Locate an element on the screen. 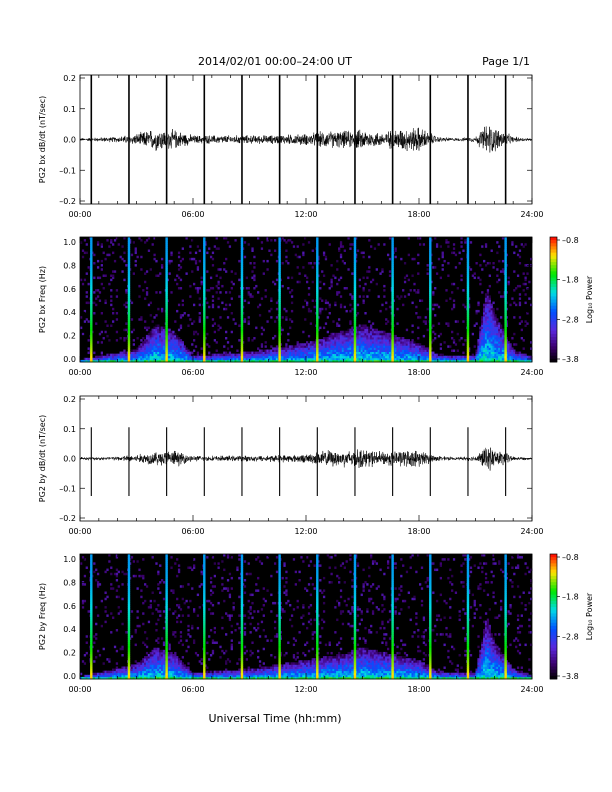  x-tick-label: 00:00 is located at coordinates (79, 531).